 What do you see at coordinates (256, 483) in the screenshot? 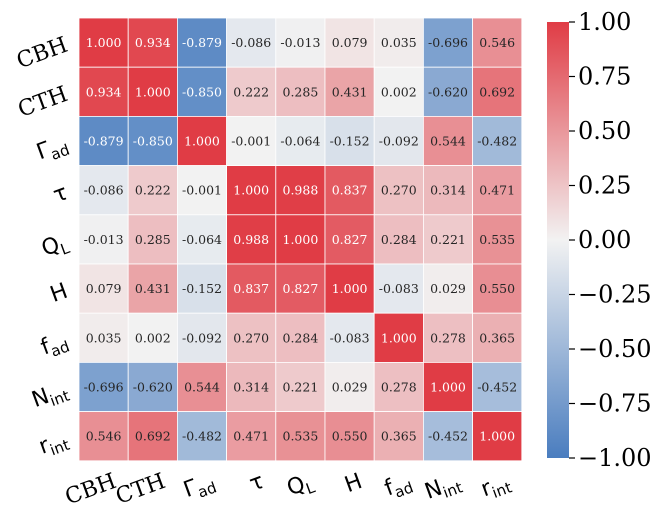
I see `x-tick-label: τ` at bounding box center [256, 483].